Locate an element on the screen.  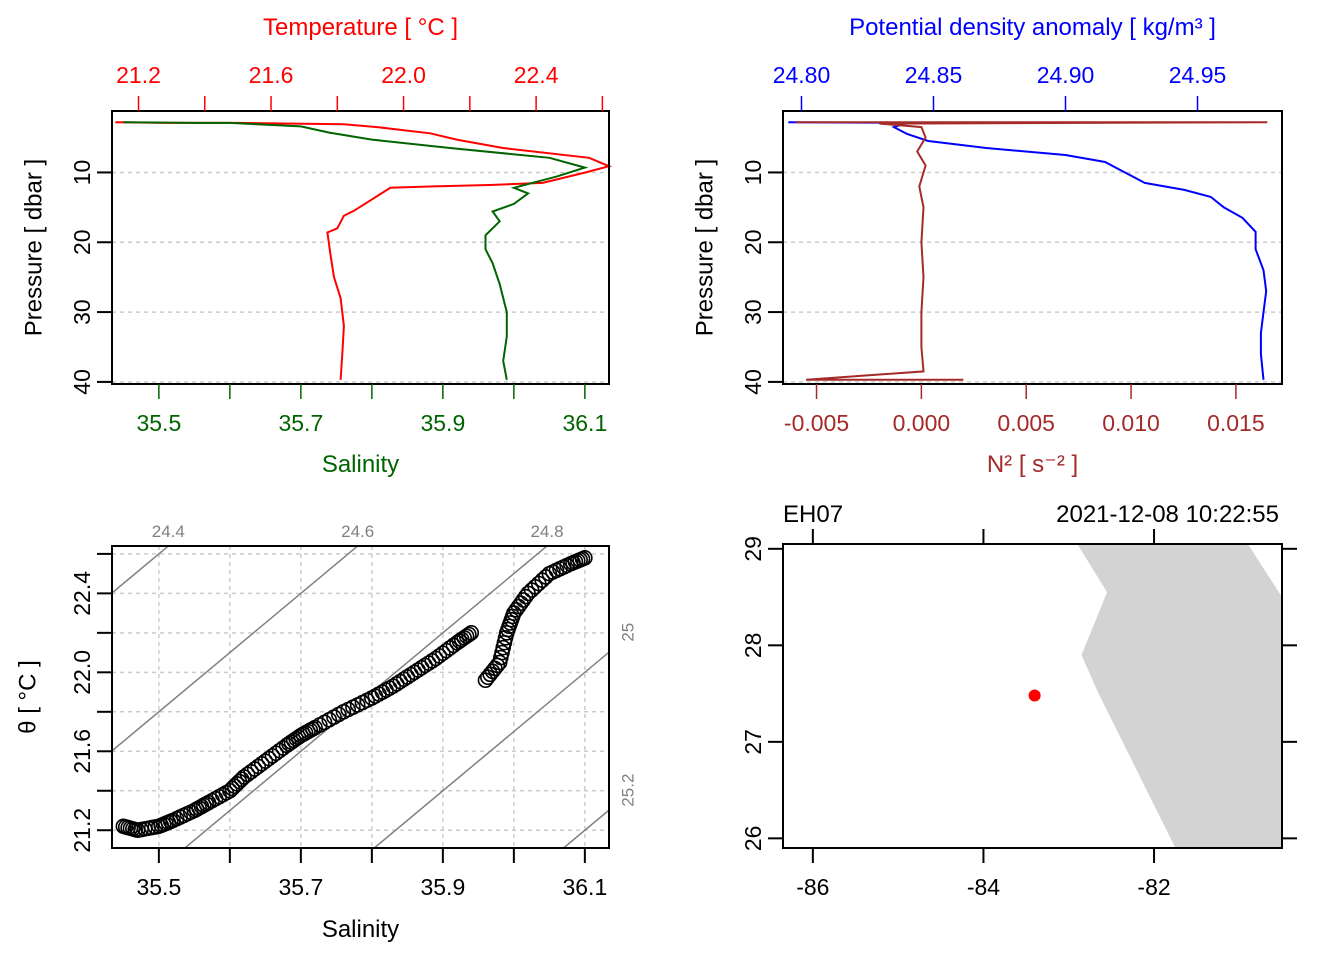
bottom-axis-tick-label: 35.9 is located at coordinates (442, 423).